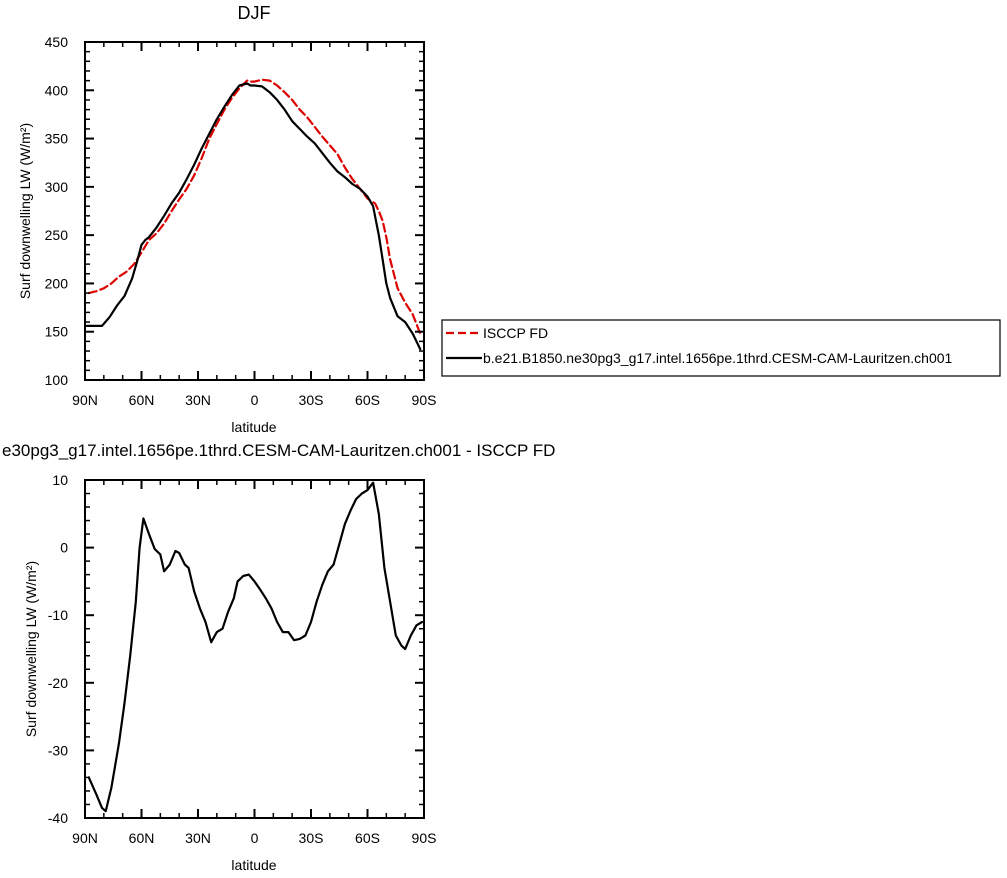 This screenshot has width=1007, height=878. I want to click on bottom-ytick-label: -40, so click(58, 818).